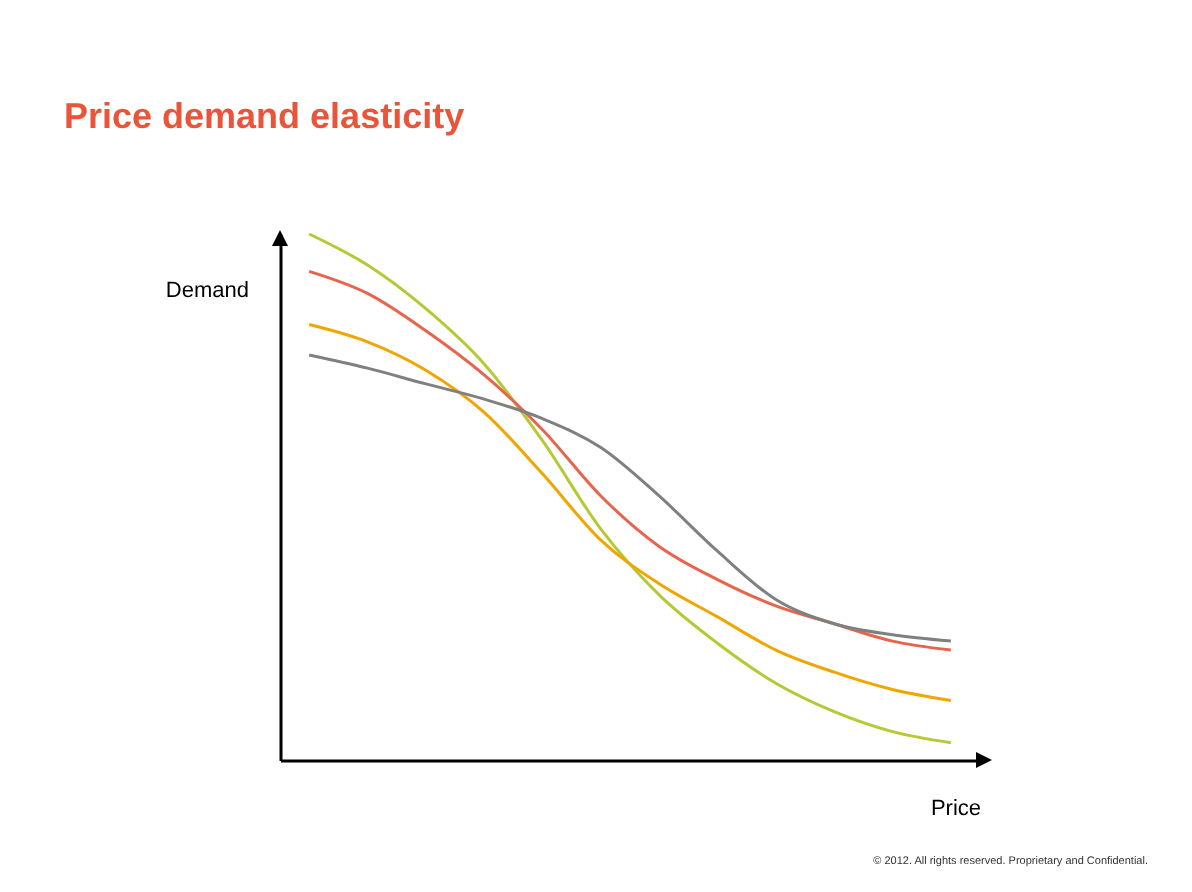 Image resolution: width=1192 pixels, height=892 pixels. What do you see at coordinates (955, 809) in the screenshot?
I see `x-axis-title: Price` at bounding box center [955, 809].